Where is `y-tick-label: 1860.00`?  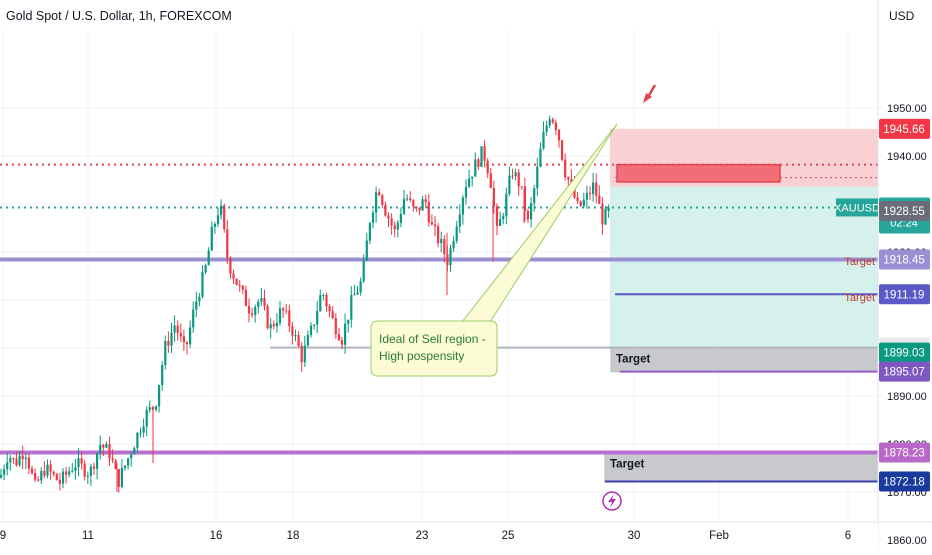
y-tick-label: 1860.00 is located at coordinates (907, 541).